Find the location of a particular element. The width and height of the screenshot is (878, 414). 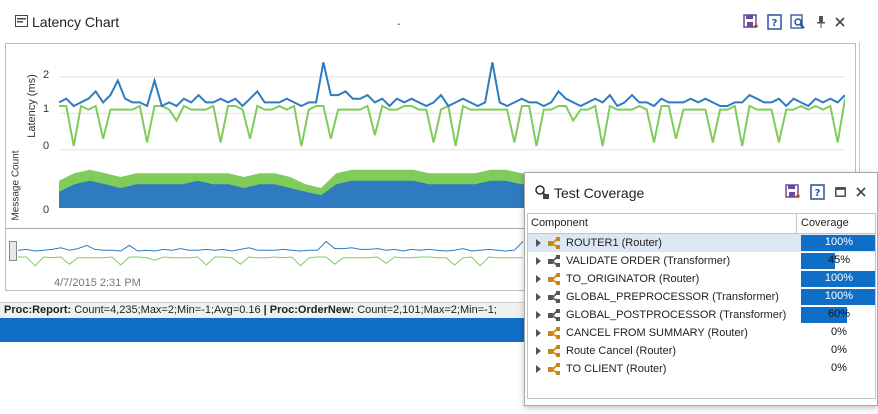

column-header-component: Component is located at coordinates (559, 223).